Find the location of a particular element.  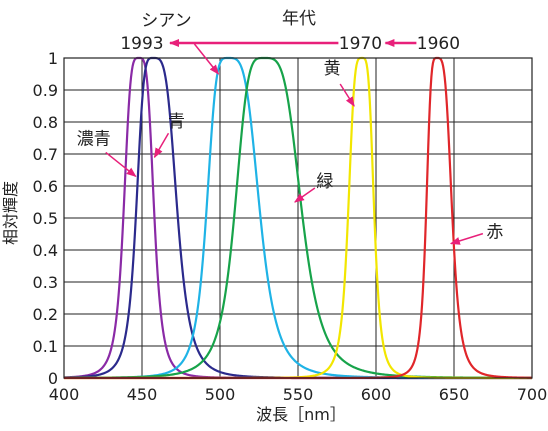

x-tick-label: 550 is located at coordinates (298, 394).